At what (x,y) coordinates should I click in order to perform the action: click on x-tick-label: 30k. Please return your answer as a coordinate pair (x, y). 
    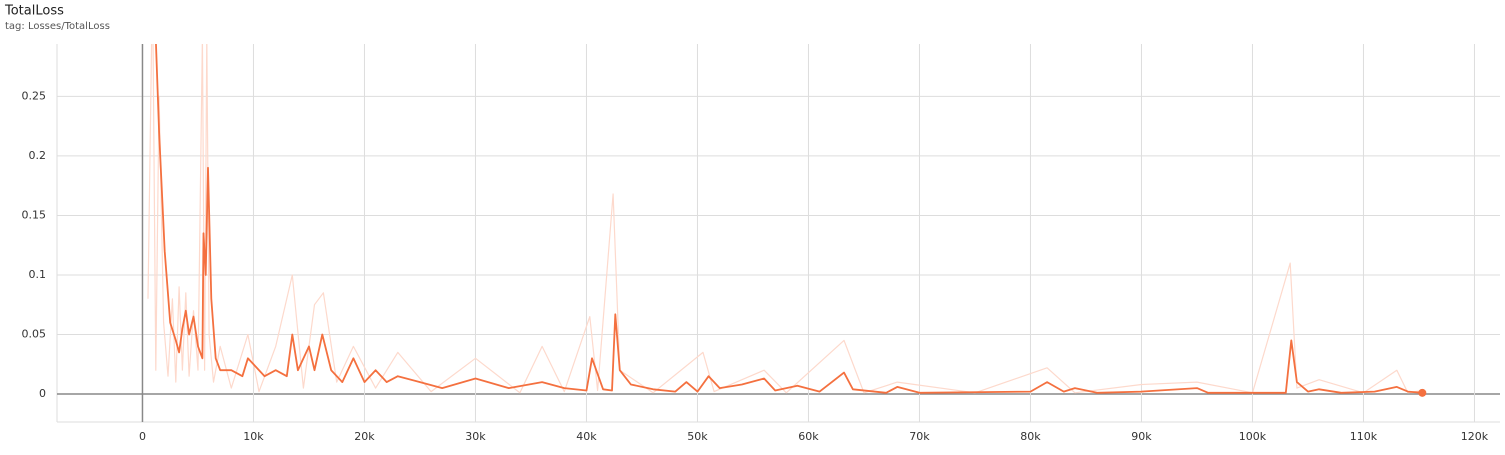
    Looking at the image, I should click on (475, 436).